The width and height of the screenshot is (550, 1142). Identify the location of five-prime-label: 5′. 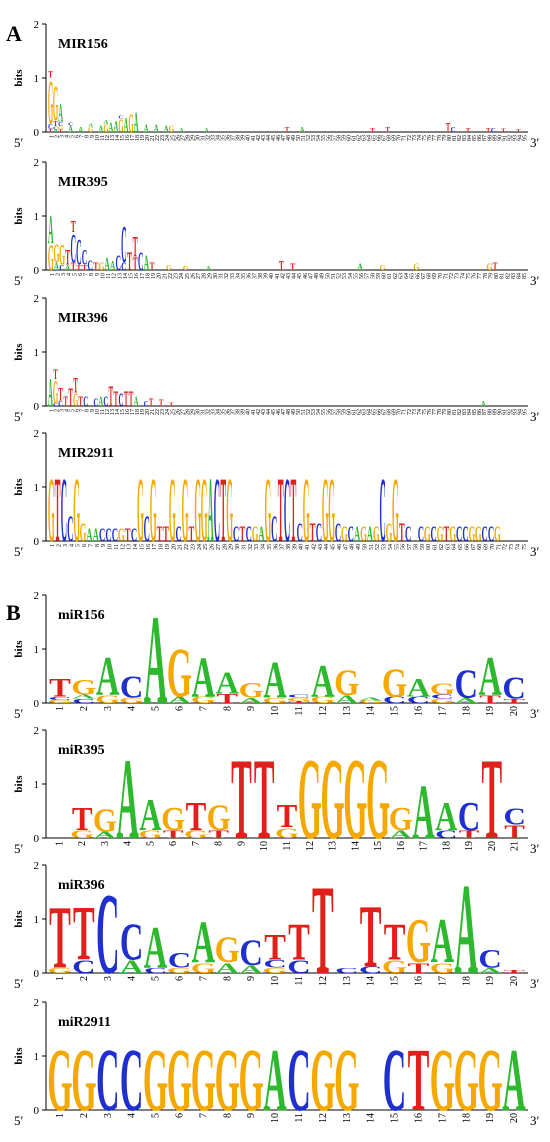
(19, 142).